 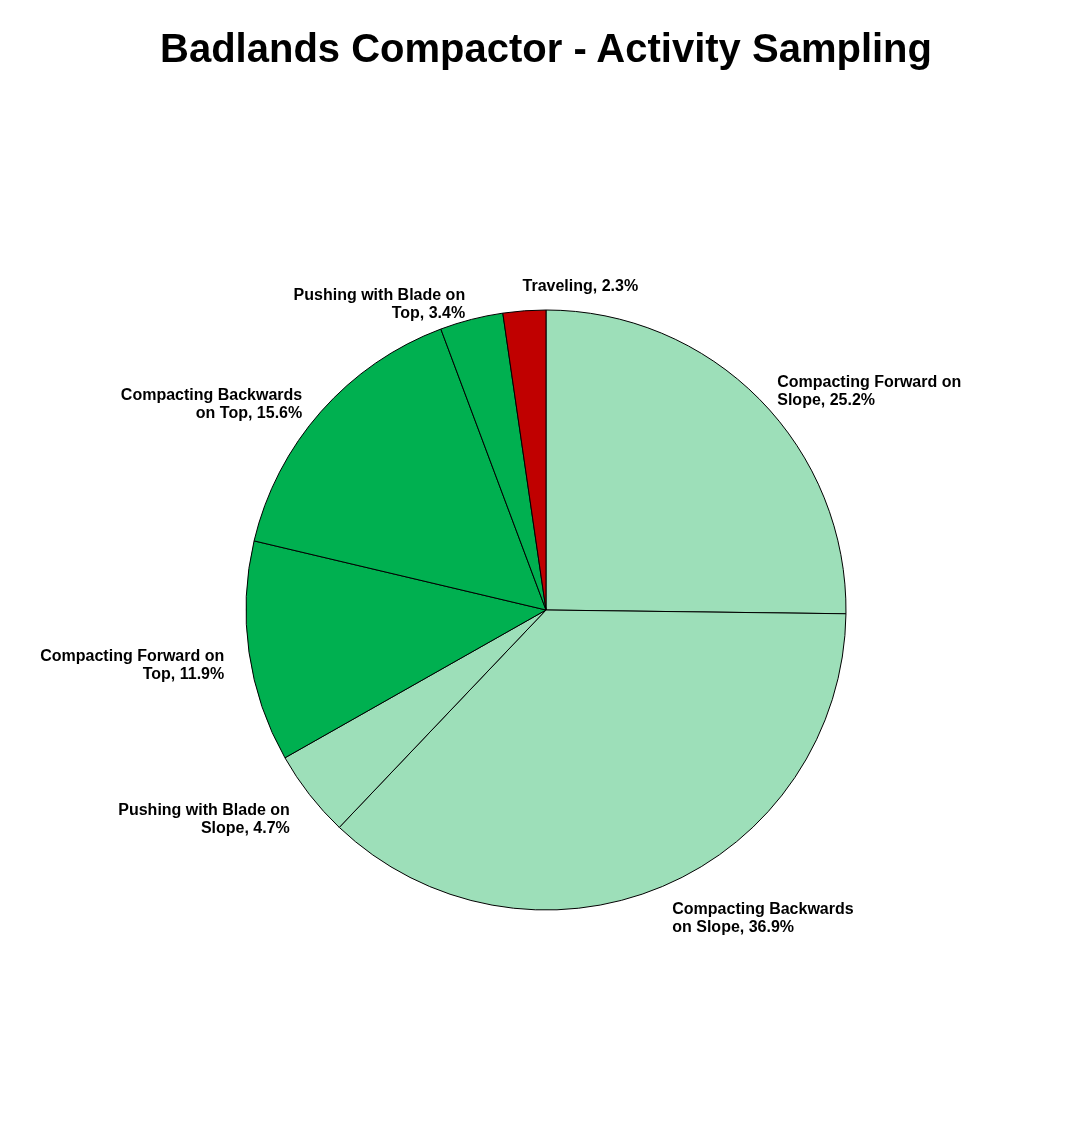 I want to click on slice-label: Compacting Forward on Top, 11.9%, so click(x=132, y=664).